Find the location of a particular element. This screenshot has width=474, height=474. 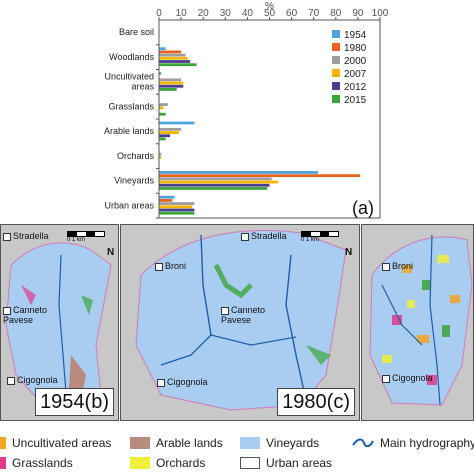

legend-label: 1954 is located at coordinates (355, 35).